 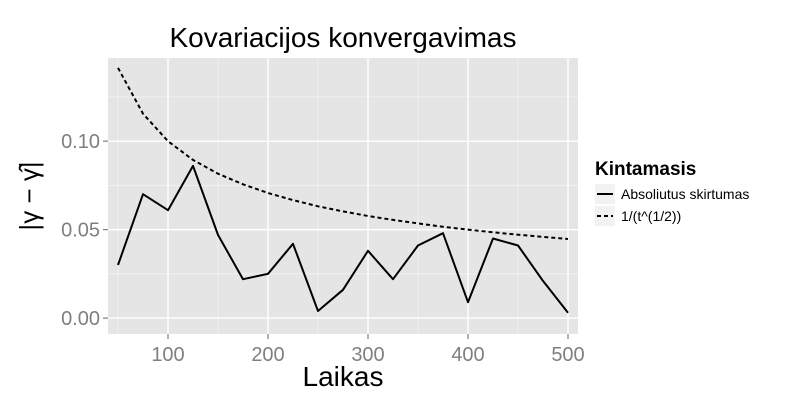 I want to click on x-axis: 100 200 300 400 500, so click(x=368, y=350).